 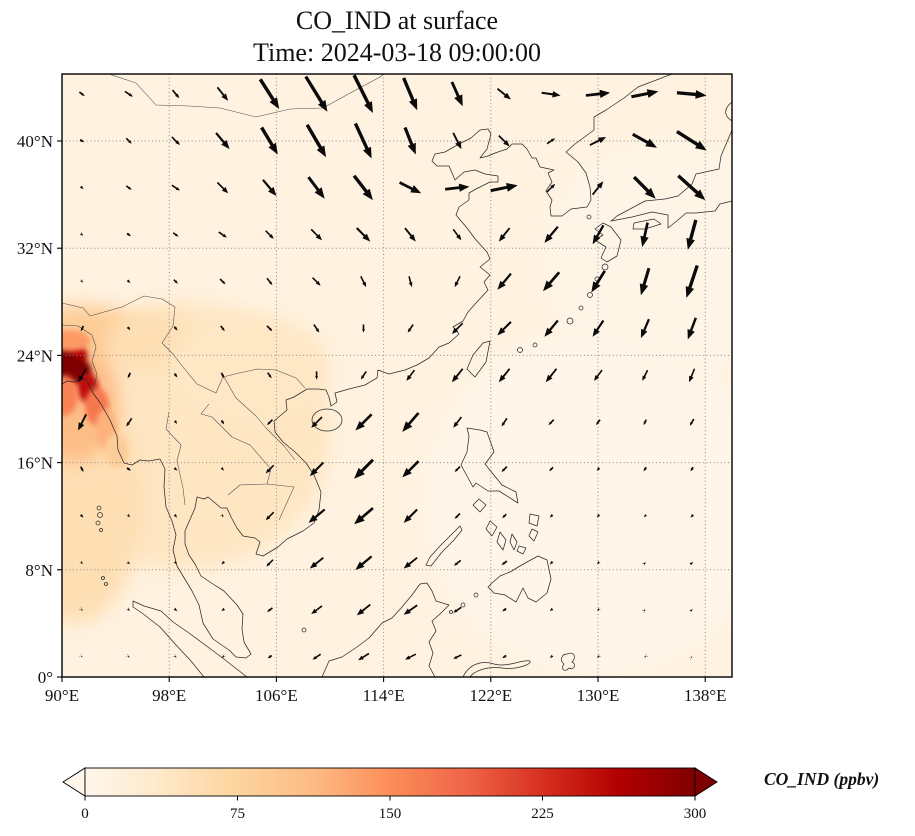 I want to click on border-vietnam-laos, so click(x=259, y=418).